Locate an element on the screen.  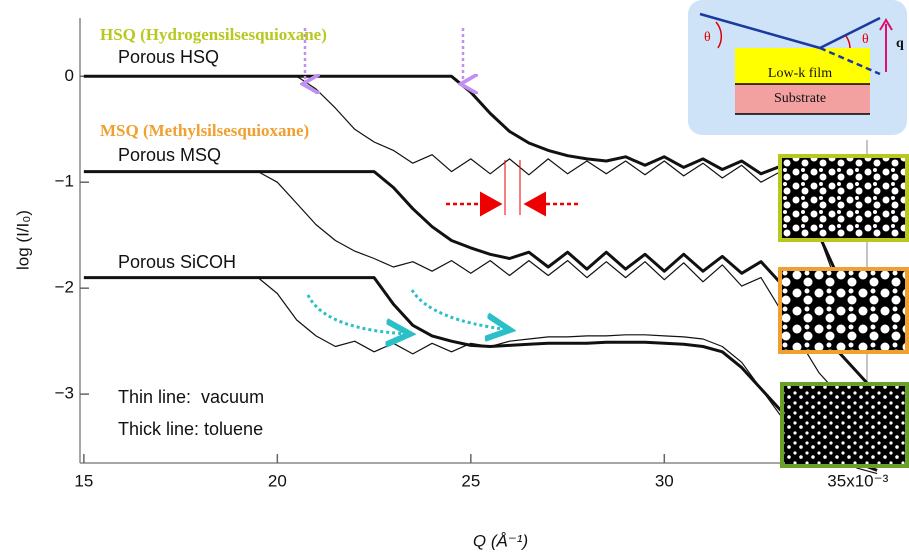
x-axis-title: Q (Å⁻¹) is located at coordinates (500, 540).